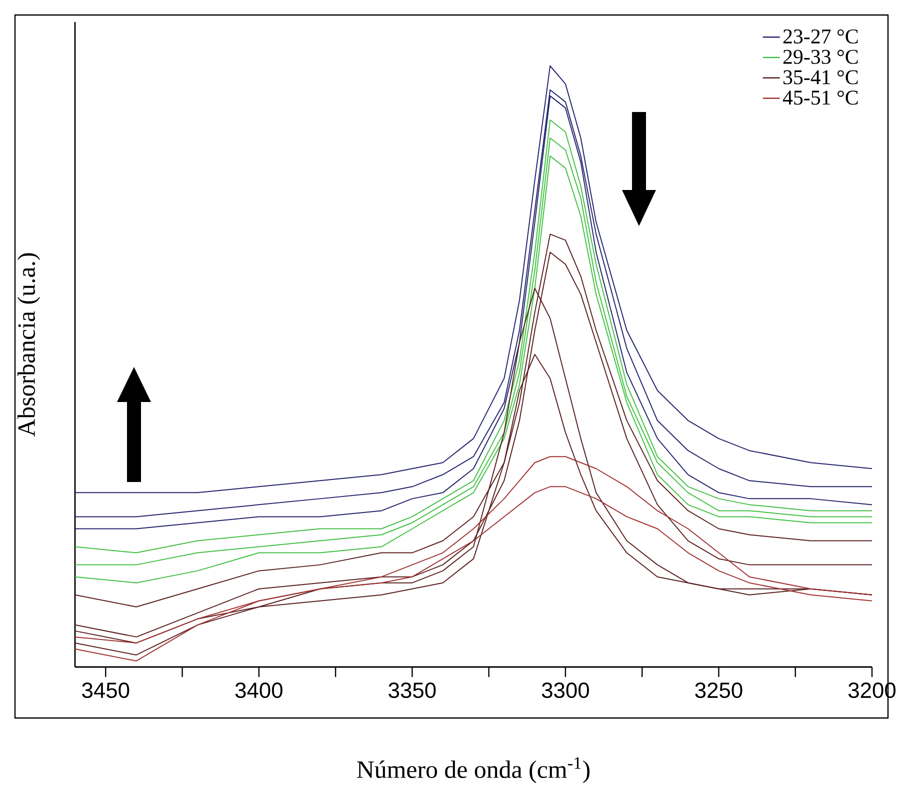  I want to click on x-tick-label: 3350, so click(412, 690).